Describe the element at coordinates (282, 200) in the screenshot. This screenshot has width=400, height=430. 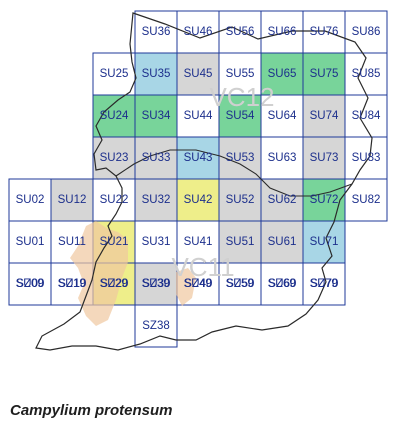
I see `grid-square-label: SU62` at that location.